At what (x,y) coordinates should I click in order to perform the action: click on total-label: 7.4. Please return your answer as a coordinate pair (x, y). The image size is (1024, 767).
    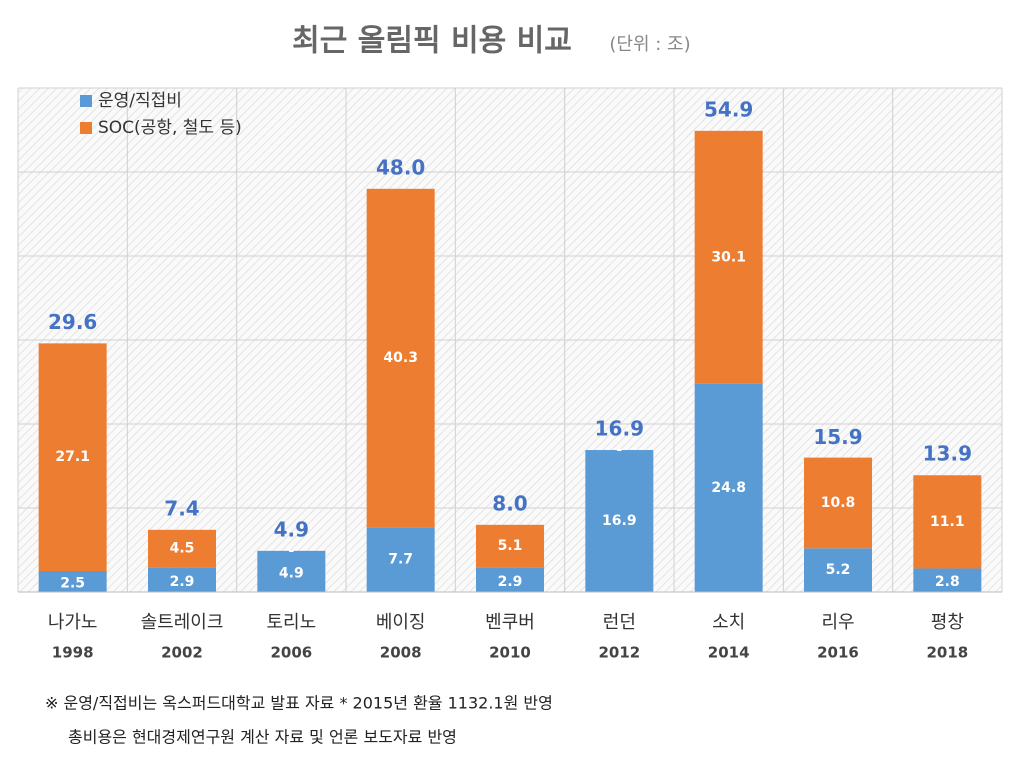
    Looking at the image, I should click on (181, 508).